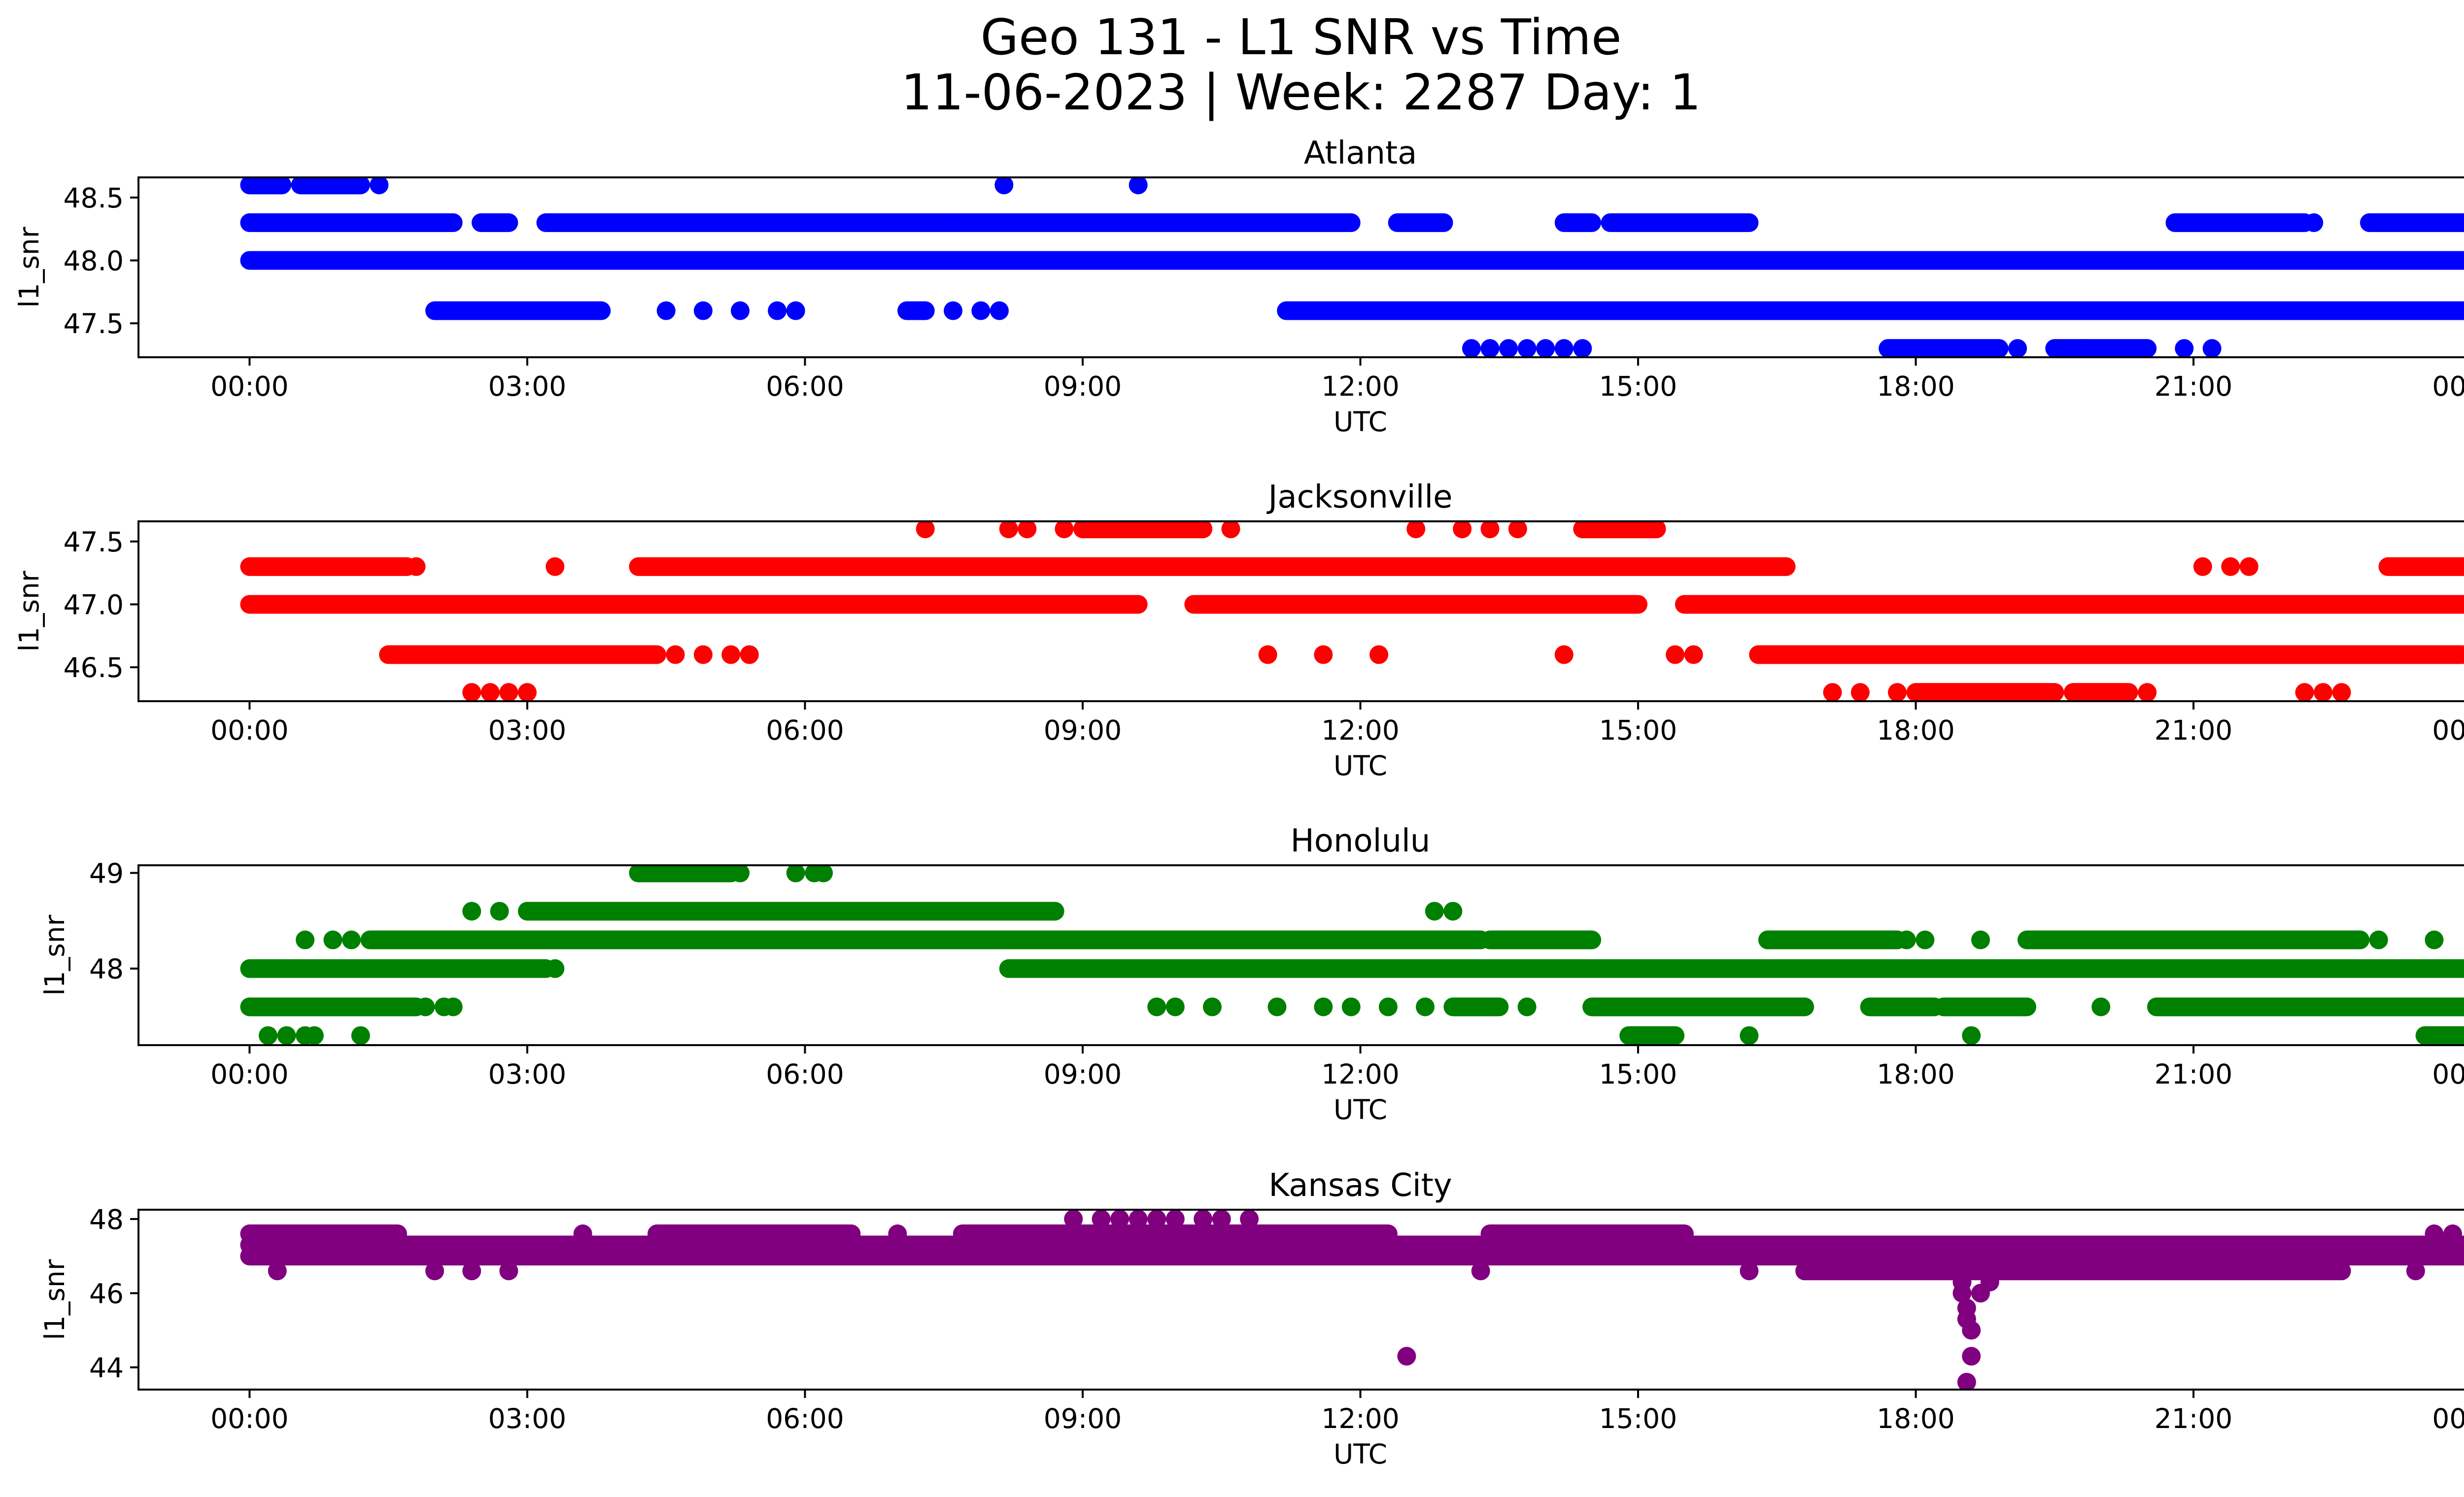 The width and height of the screenshot is (2464, 1497). What do you see at coordinates (94, 604) in the screenshot?
I see `y-tick-label: 47.0` at bounding box center [94, 604].